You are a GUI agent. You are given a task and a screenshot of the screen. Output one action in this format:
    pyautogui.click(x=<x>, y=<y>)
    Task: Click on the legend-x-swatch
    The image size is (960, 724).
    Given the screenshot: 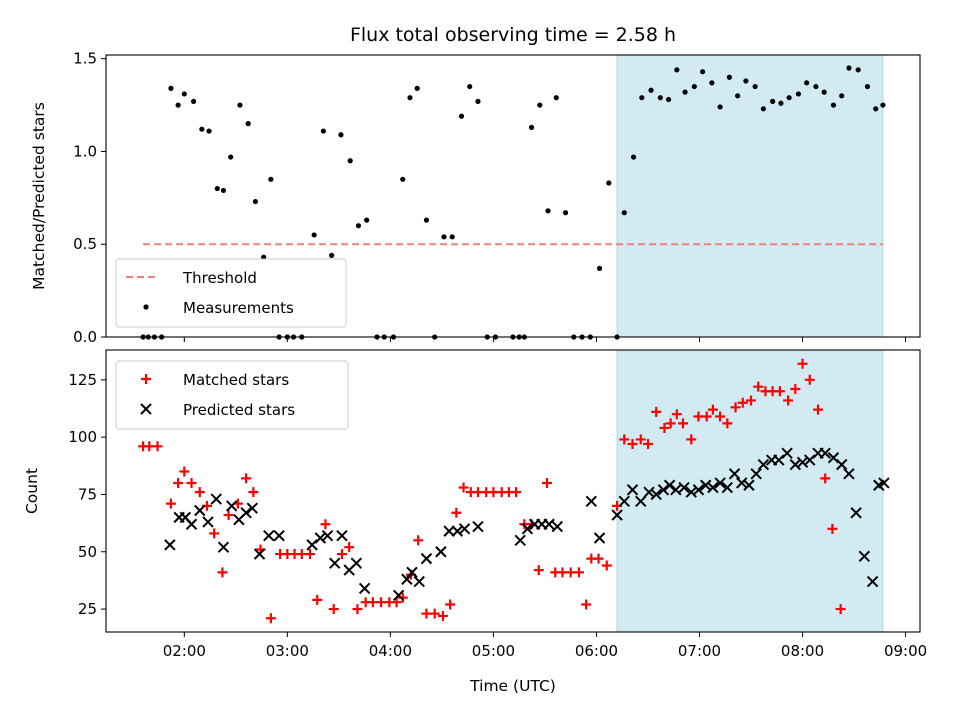 What is the action you would take?
    pyautogui.click(x=146, y=409)
    